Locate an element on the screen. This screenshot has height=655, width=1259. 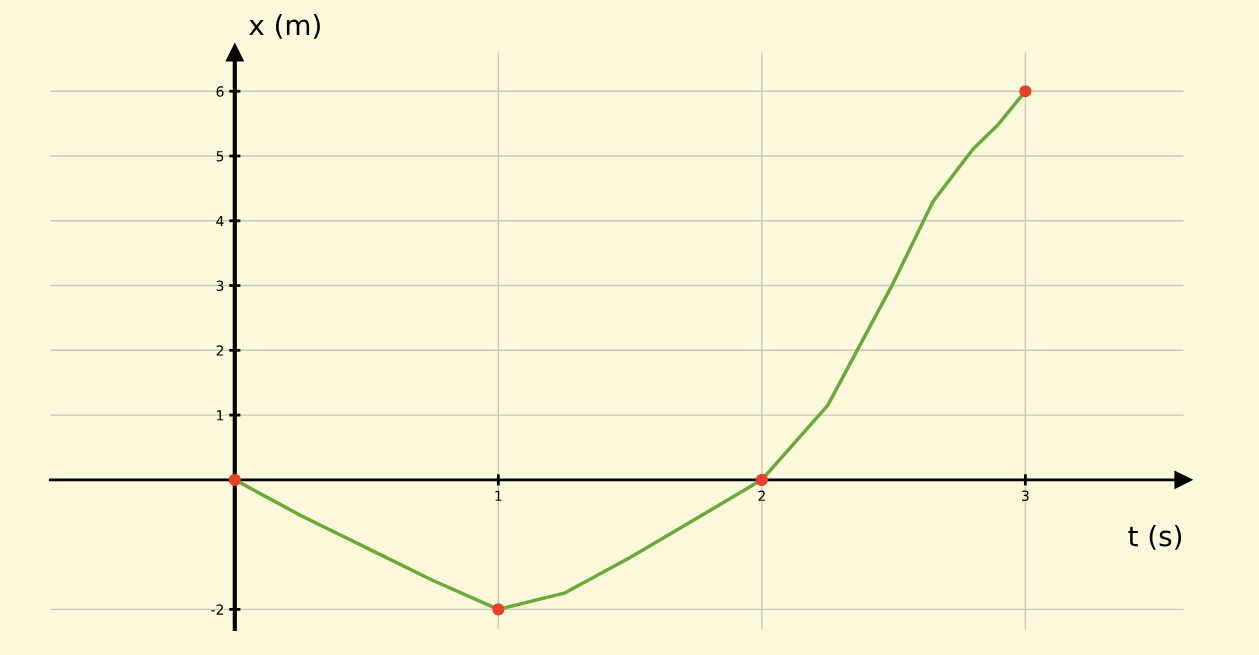
y-tick-label: 2 is located at coordinates (220, 350).